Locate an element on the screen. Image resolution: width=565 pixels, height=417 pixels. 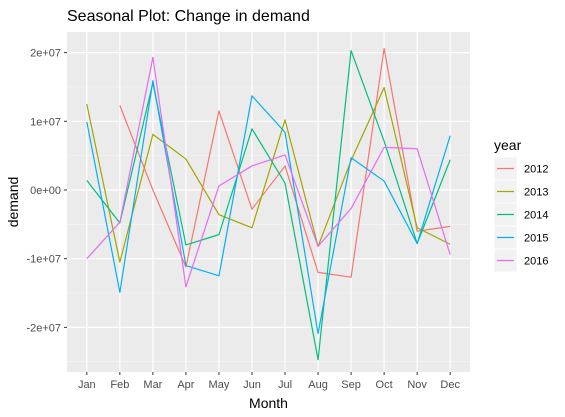
y-tick-label: 2e+07 is located at coordinates (45, 54).